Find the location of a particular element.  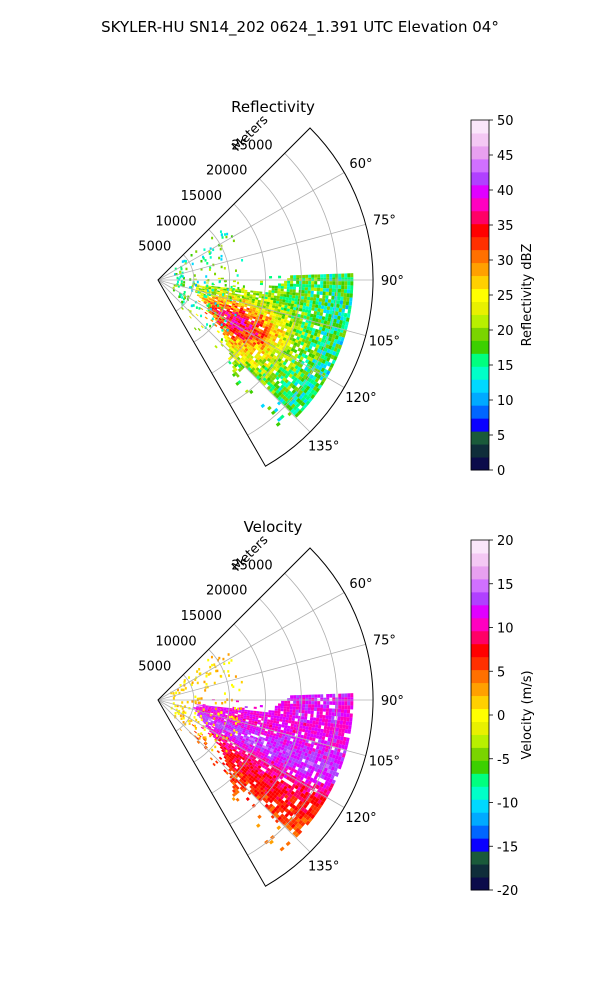

panel-title: Velocity is located at coordinates (273, 527).